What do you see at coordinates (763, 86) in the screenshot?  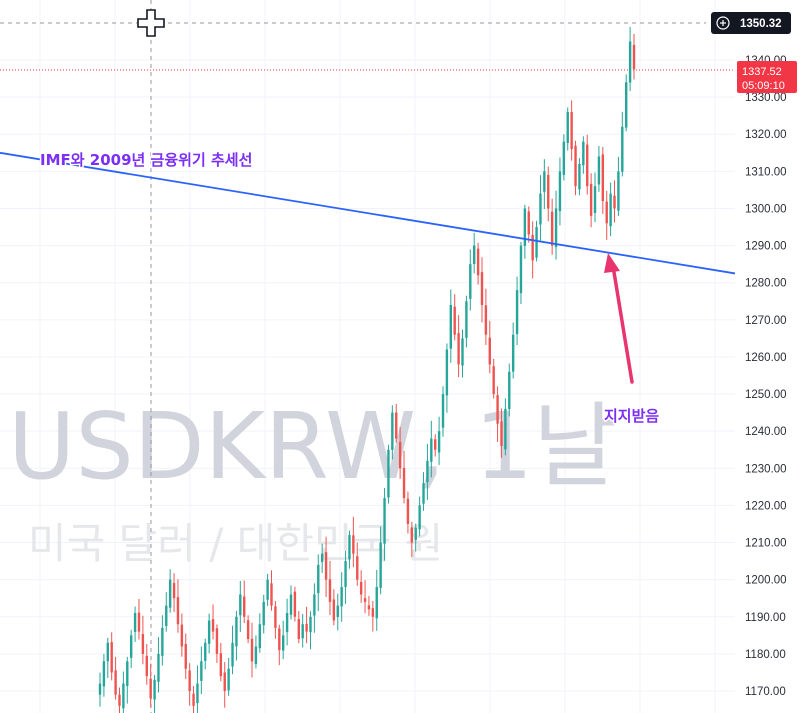 I see `countdown-text: 05:09:10` at bounding box center [763, 86].